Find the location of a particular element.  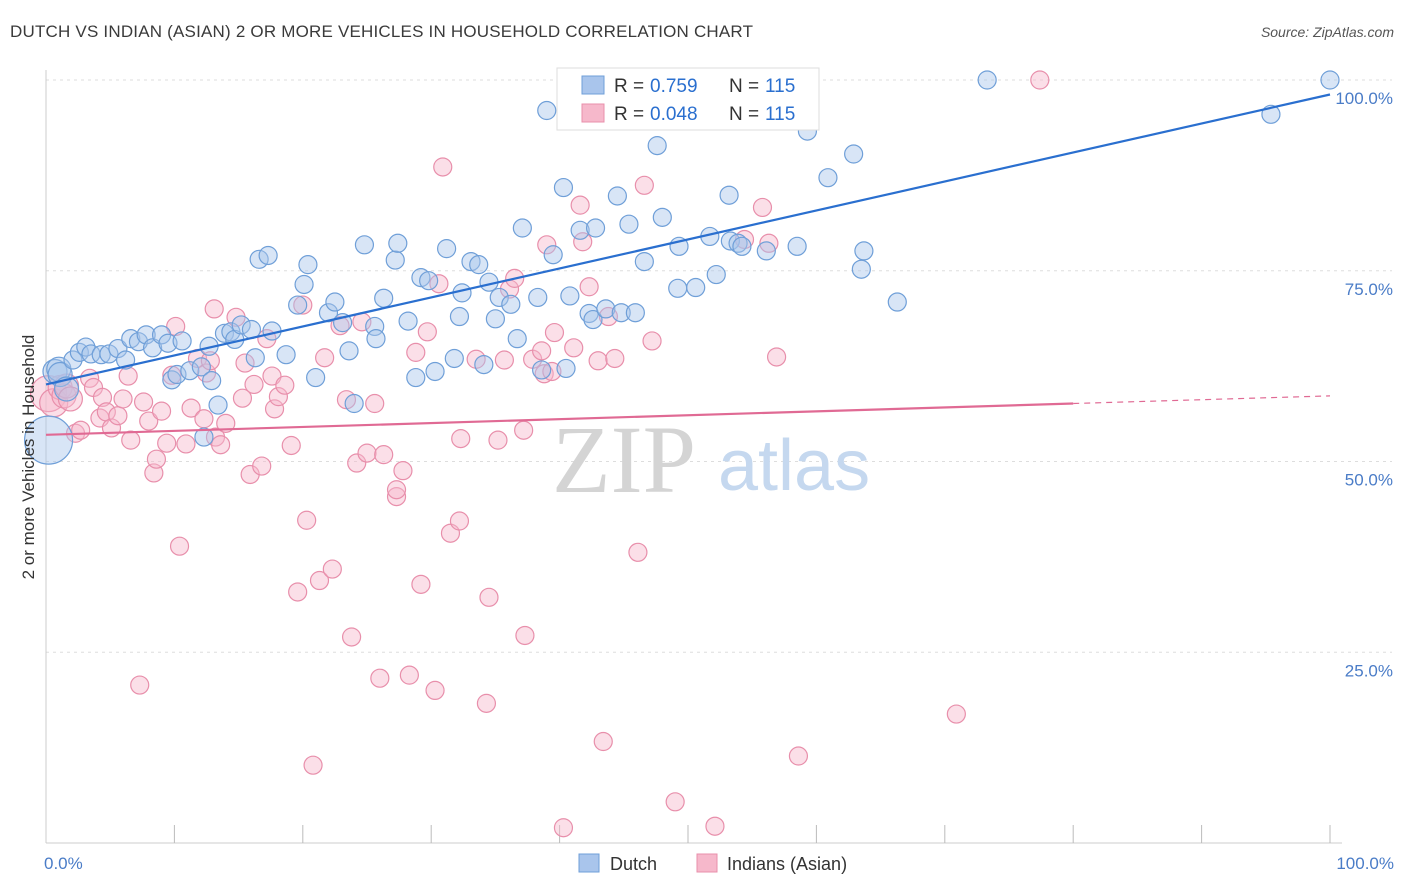

series-legend: Dutch Indians (Asian) is located at coordinates (712, 863).